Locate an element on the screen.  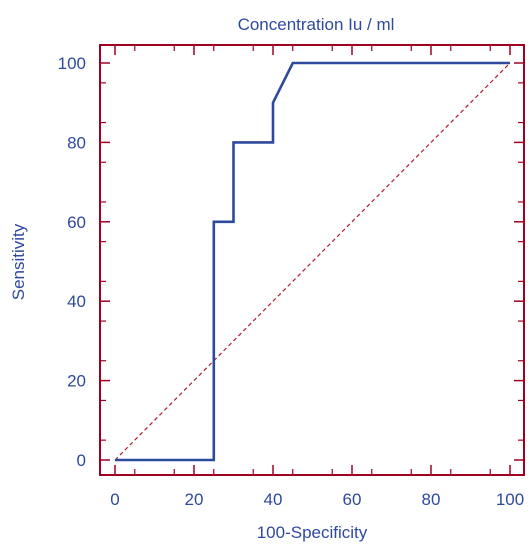
x-tick-label: 80 is located at coordinates (431, 499).